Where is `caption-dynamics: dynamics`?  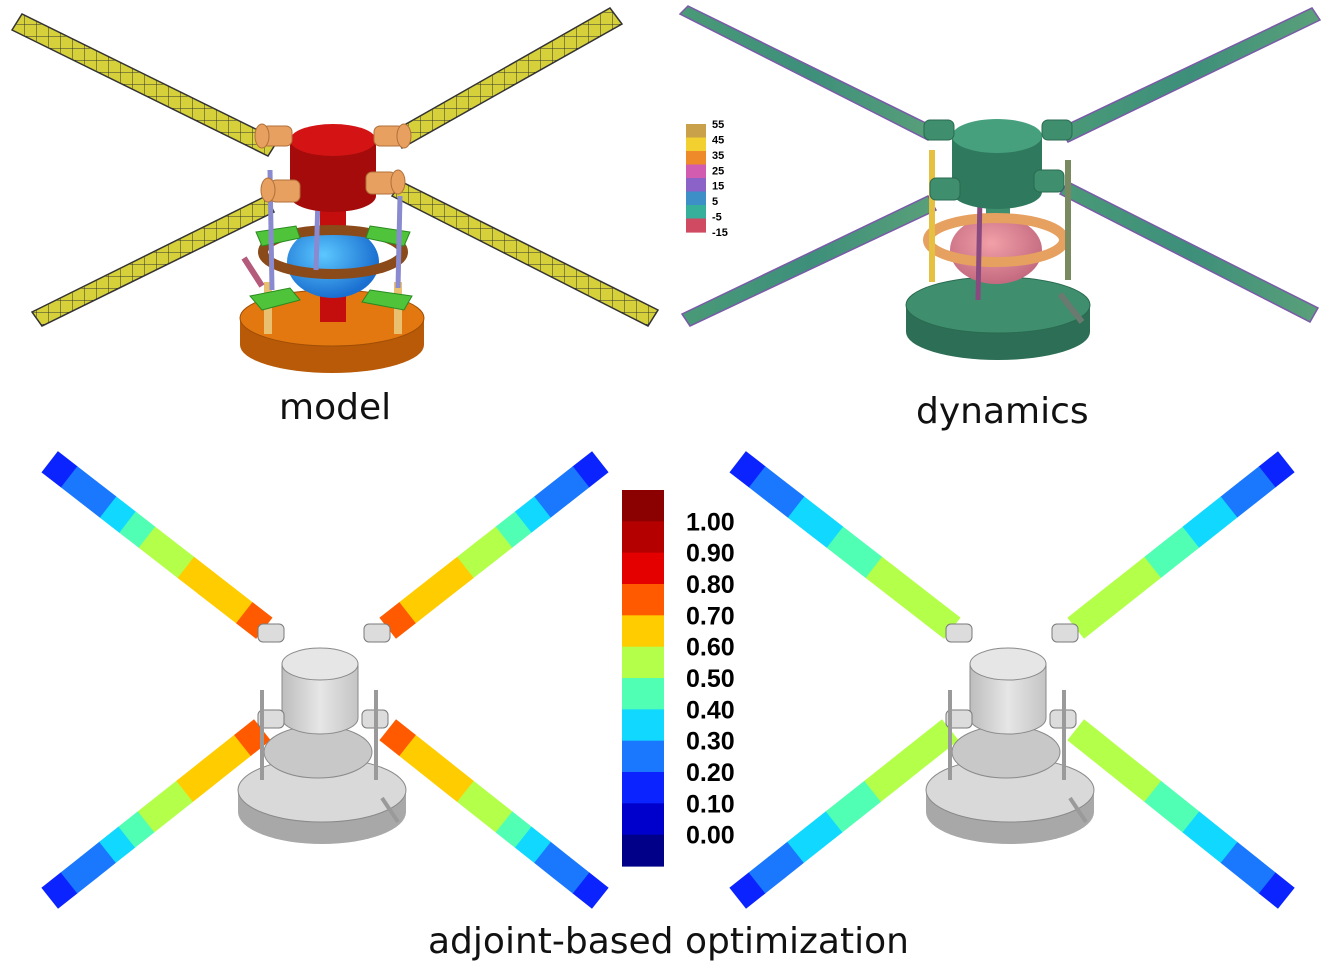 caption-dynamics: dynamics is located at coordinates (1002, 411).